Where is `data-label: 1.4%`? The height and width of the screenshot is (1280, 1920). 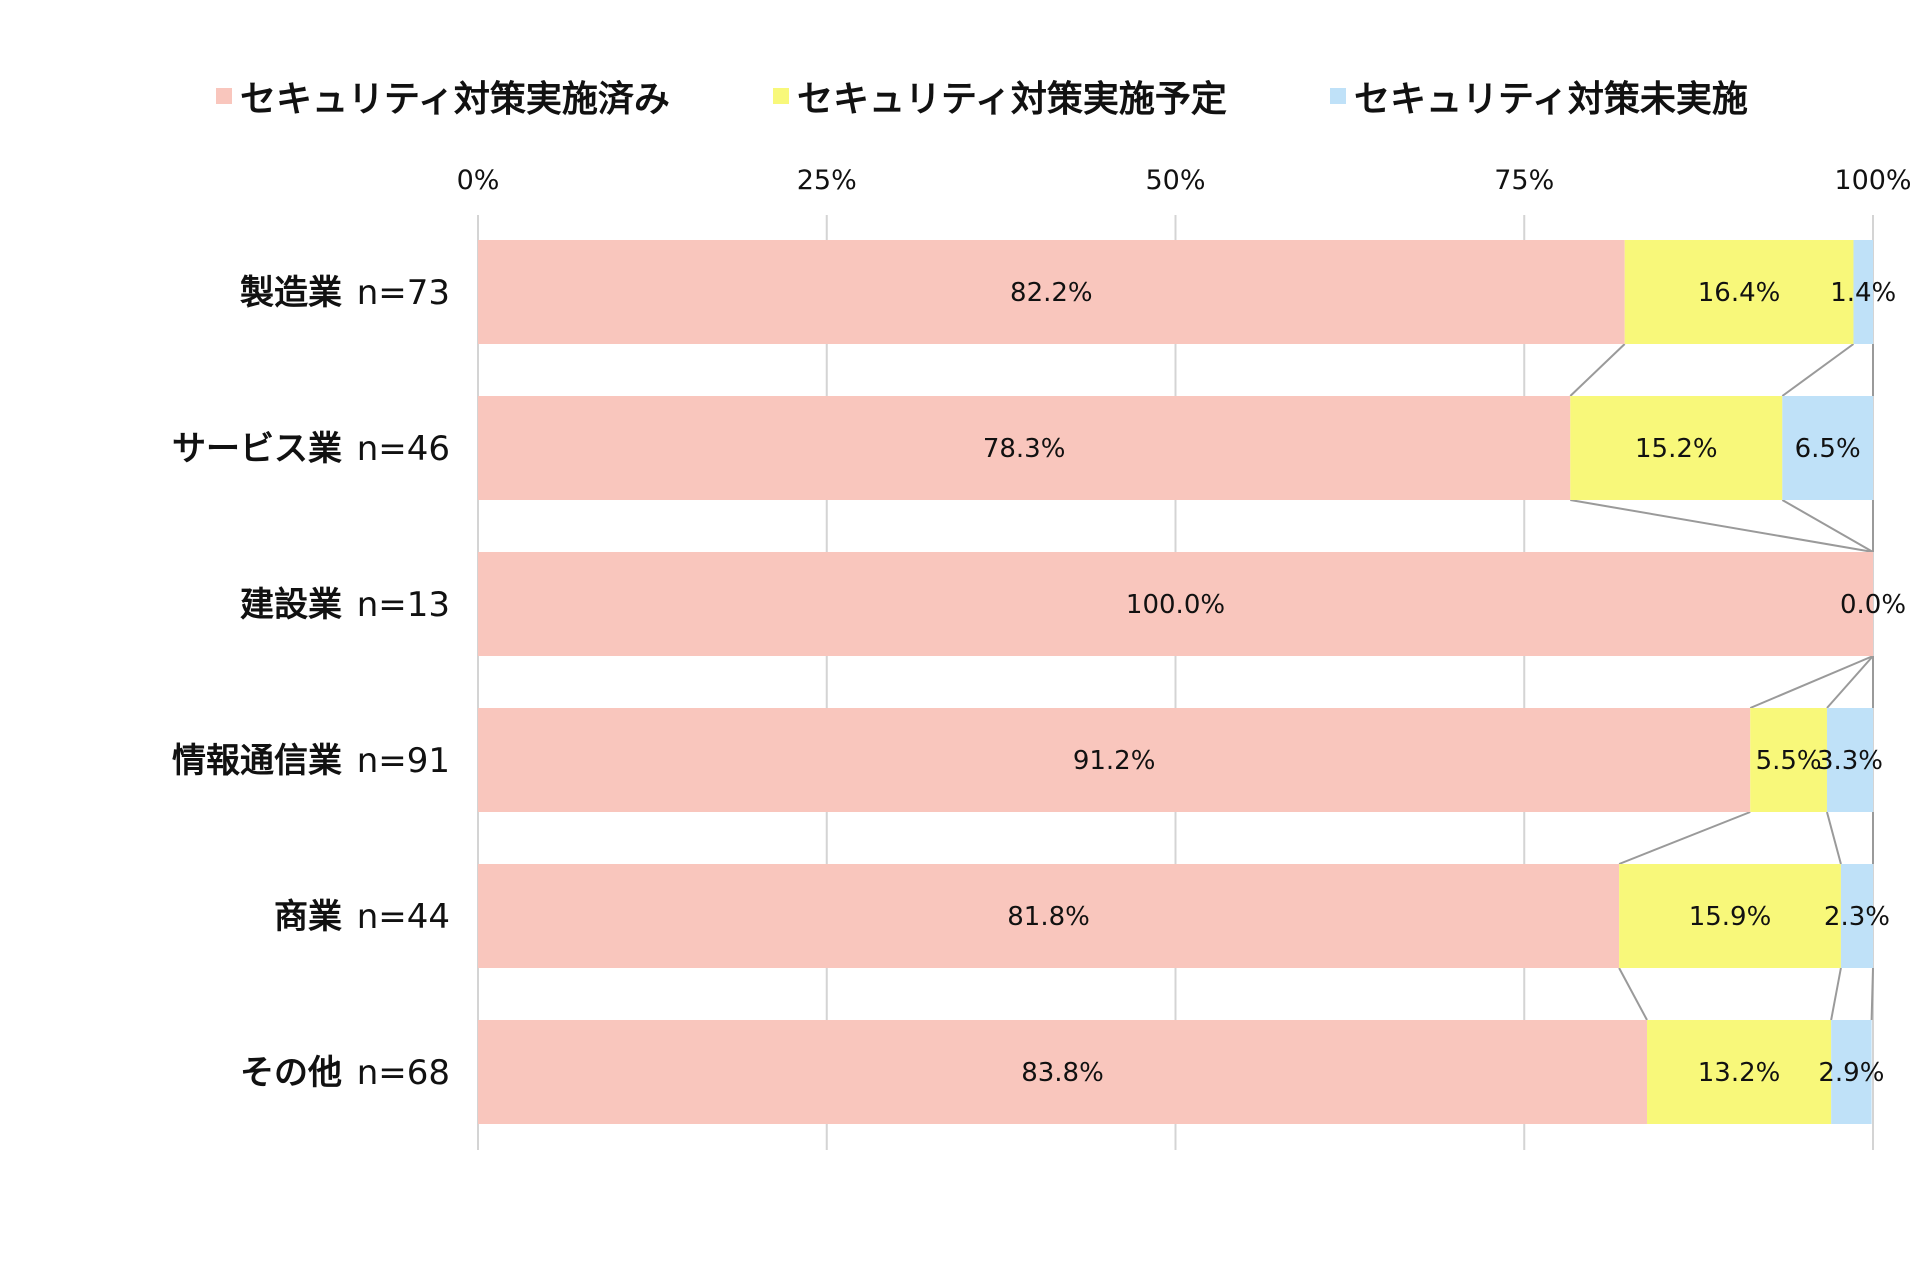
data-label: 1.4% is located at coordinates (1863, 293).